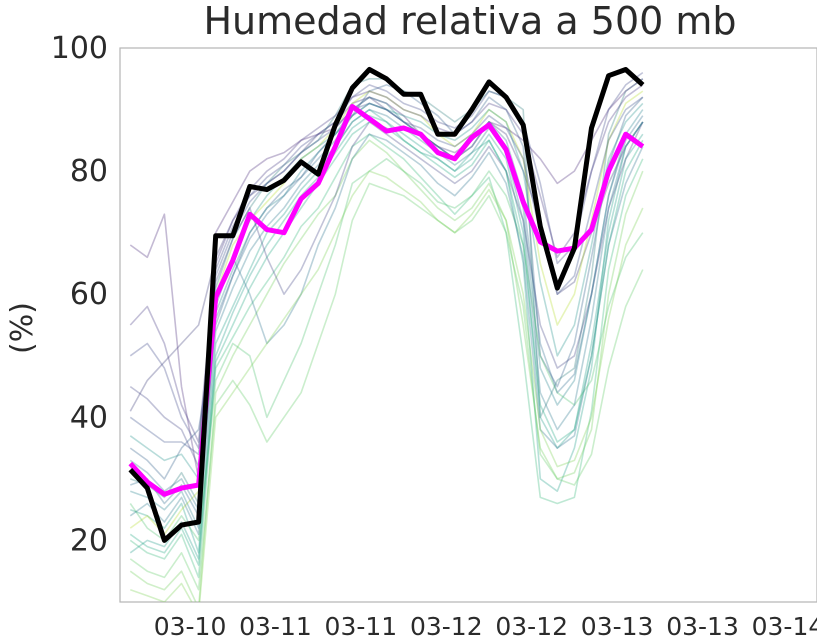 This screenshot has height=641, width=817. Describe the element at coordinates (79, 48) in the screenshot. I see `y-tick-label: 100` at that location.